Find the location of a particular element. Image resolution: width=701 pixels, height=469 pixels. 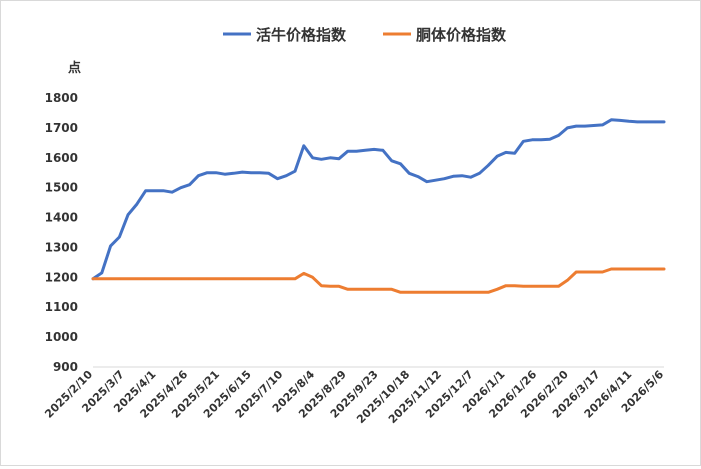

y-tick-label: 900 is located at coordinates (65, 367).